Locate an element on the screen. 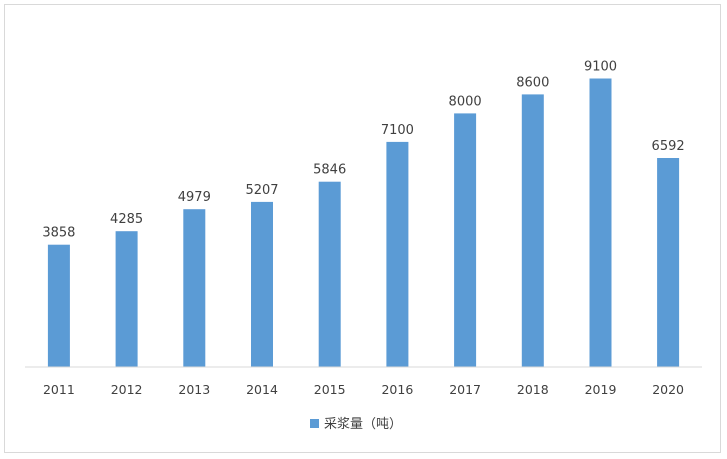 Image resolution: width=727 pixels, height=459 pixels. data-label-2015: 5846 is located at coordinates (329, 170).